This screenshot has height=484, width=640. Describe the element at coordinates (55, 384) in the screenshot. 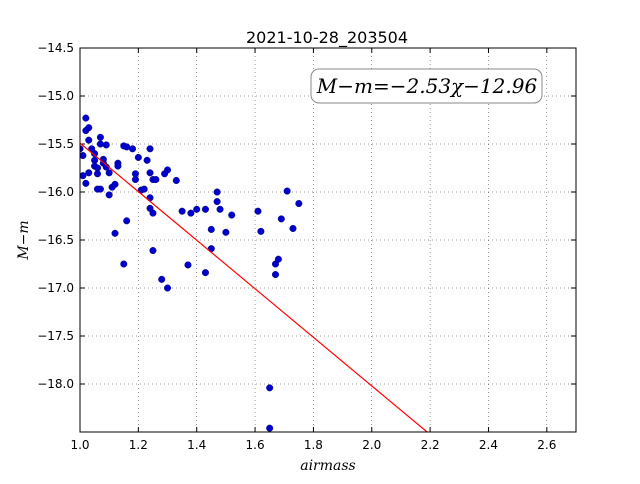

I see `y-tick-label: −18.0` at that location.